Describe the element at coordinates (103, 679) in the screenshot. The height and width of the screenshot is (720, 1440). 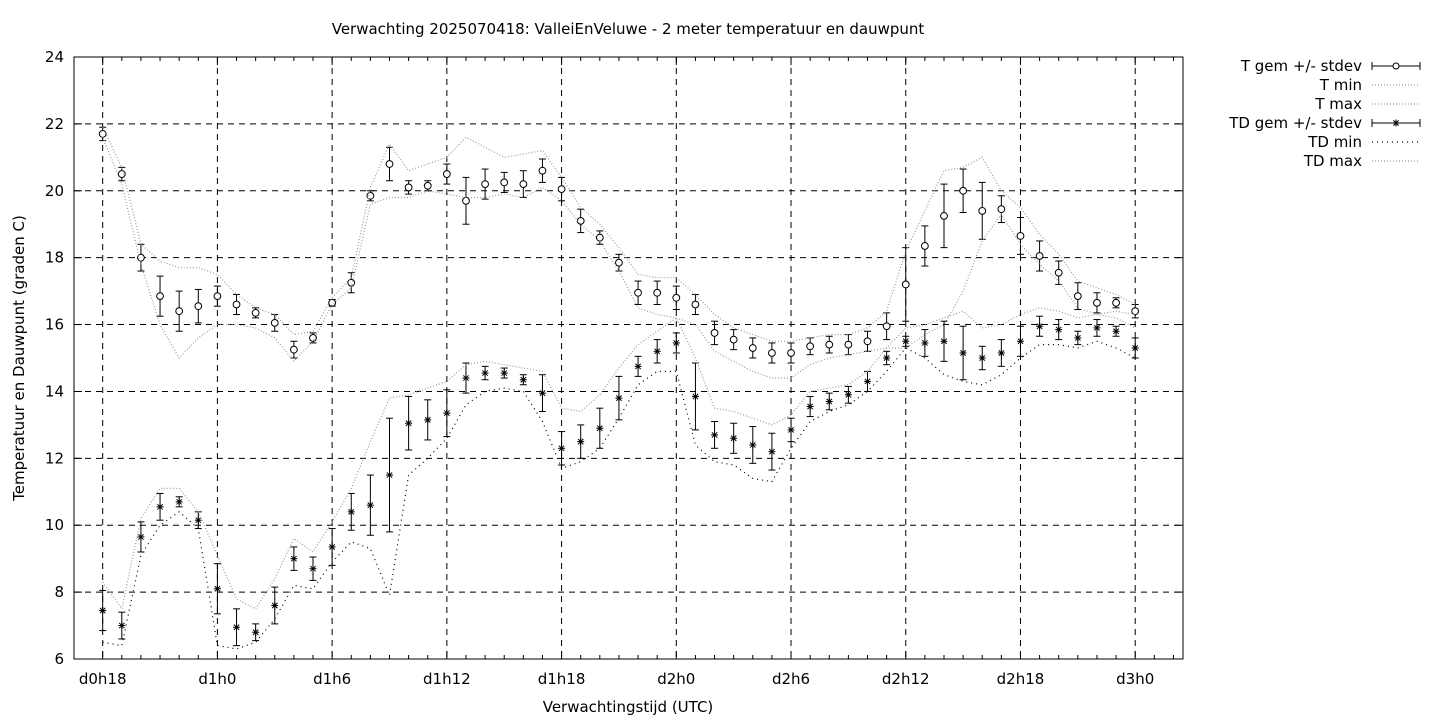
I see `x-tick-label: d0h18` at that location.